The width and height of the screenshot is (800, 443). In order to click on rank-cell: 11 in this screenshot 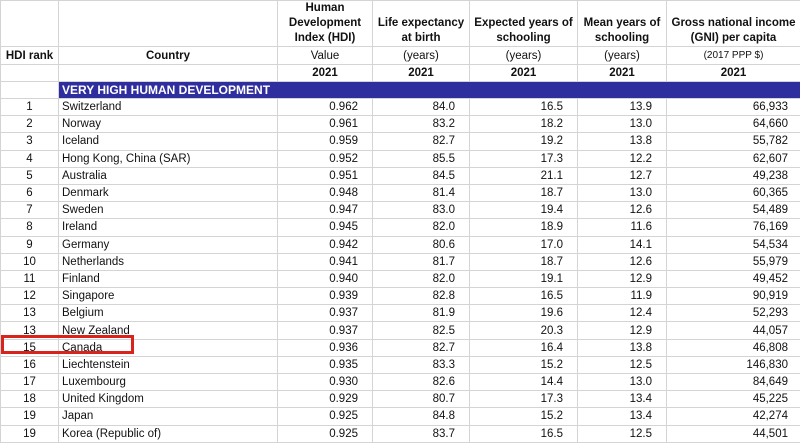, I will do `click(30, 278)`.